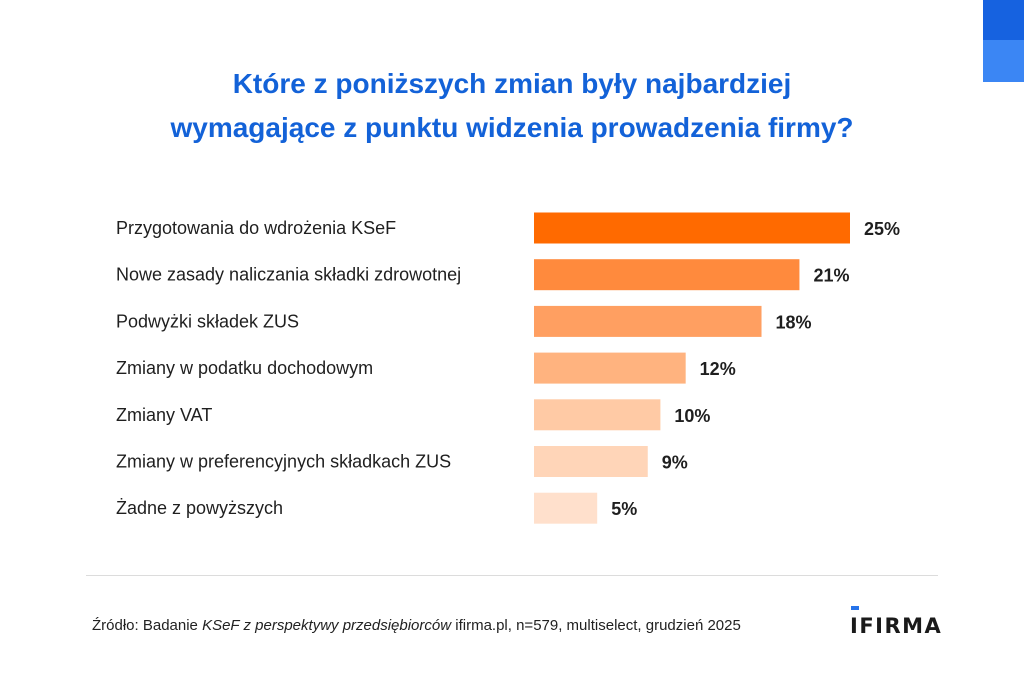 This screenshot has height=683, width=1024. Describe the element at coordinates (624, 509) in the screenshot. I see `value-label: 5%` at that location.